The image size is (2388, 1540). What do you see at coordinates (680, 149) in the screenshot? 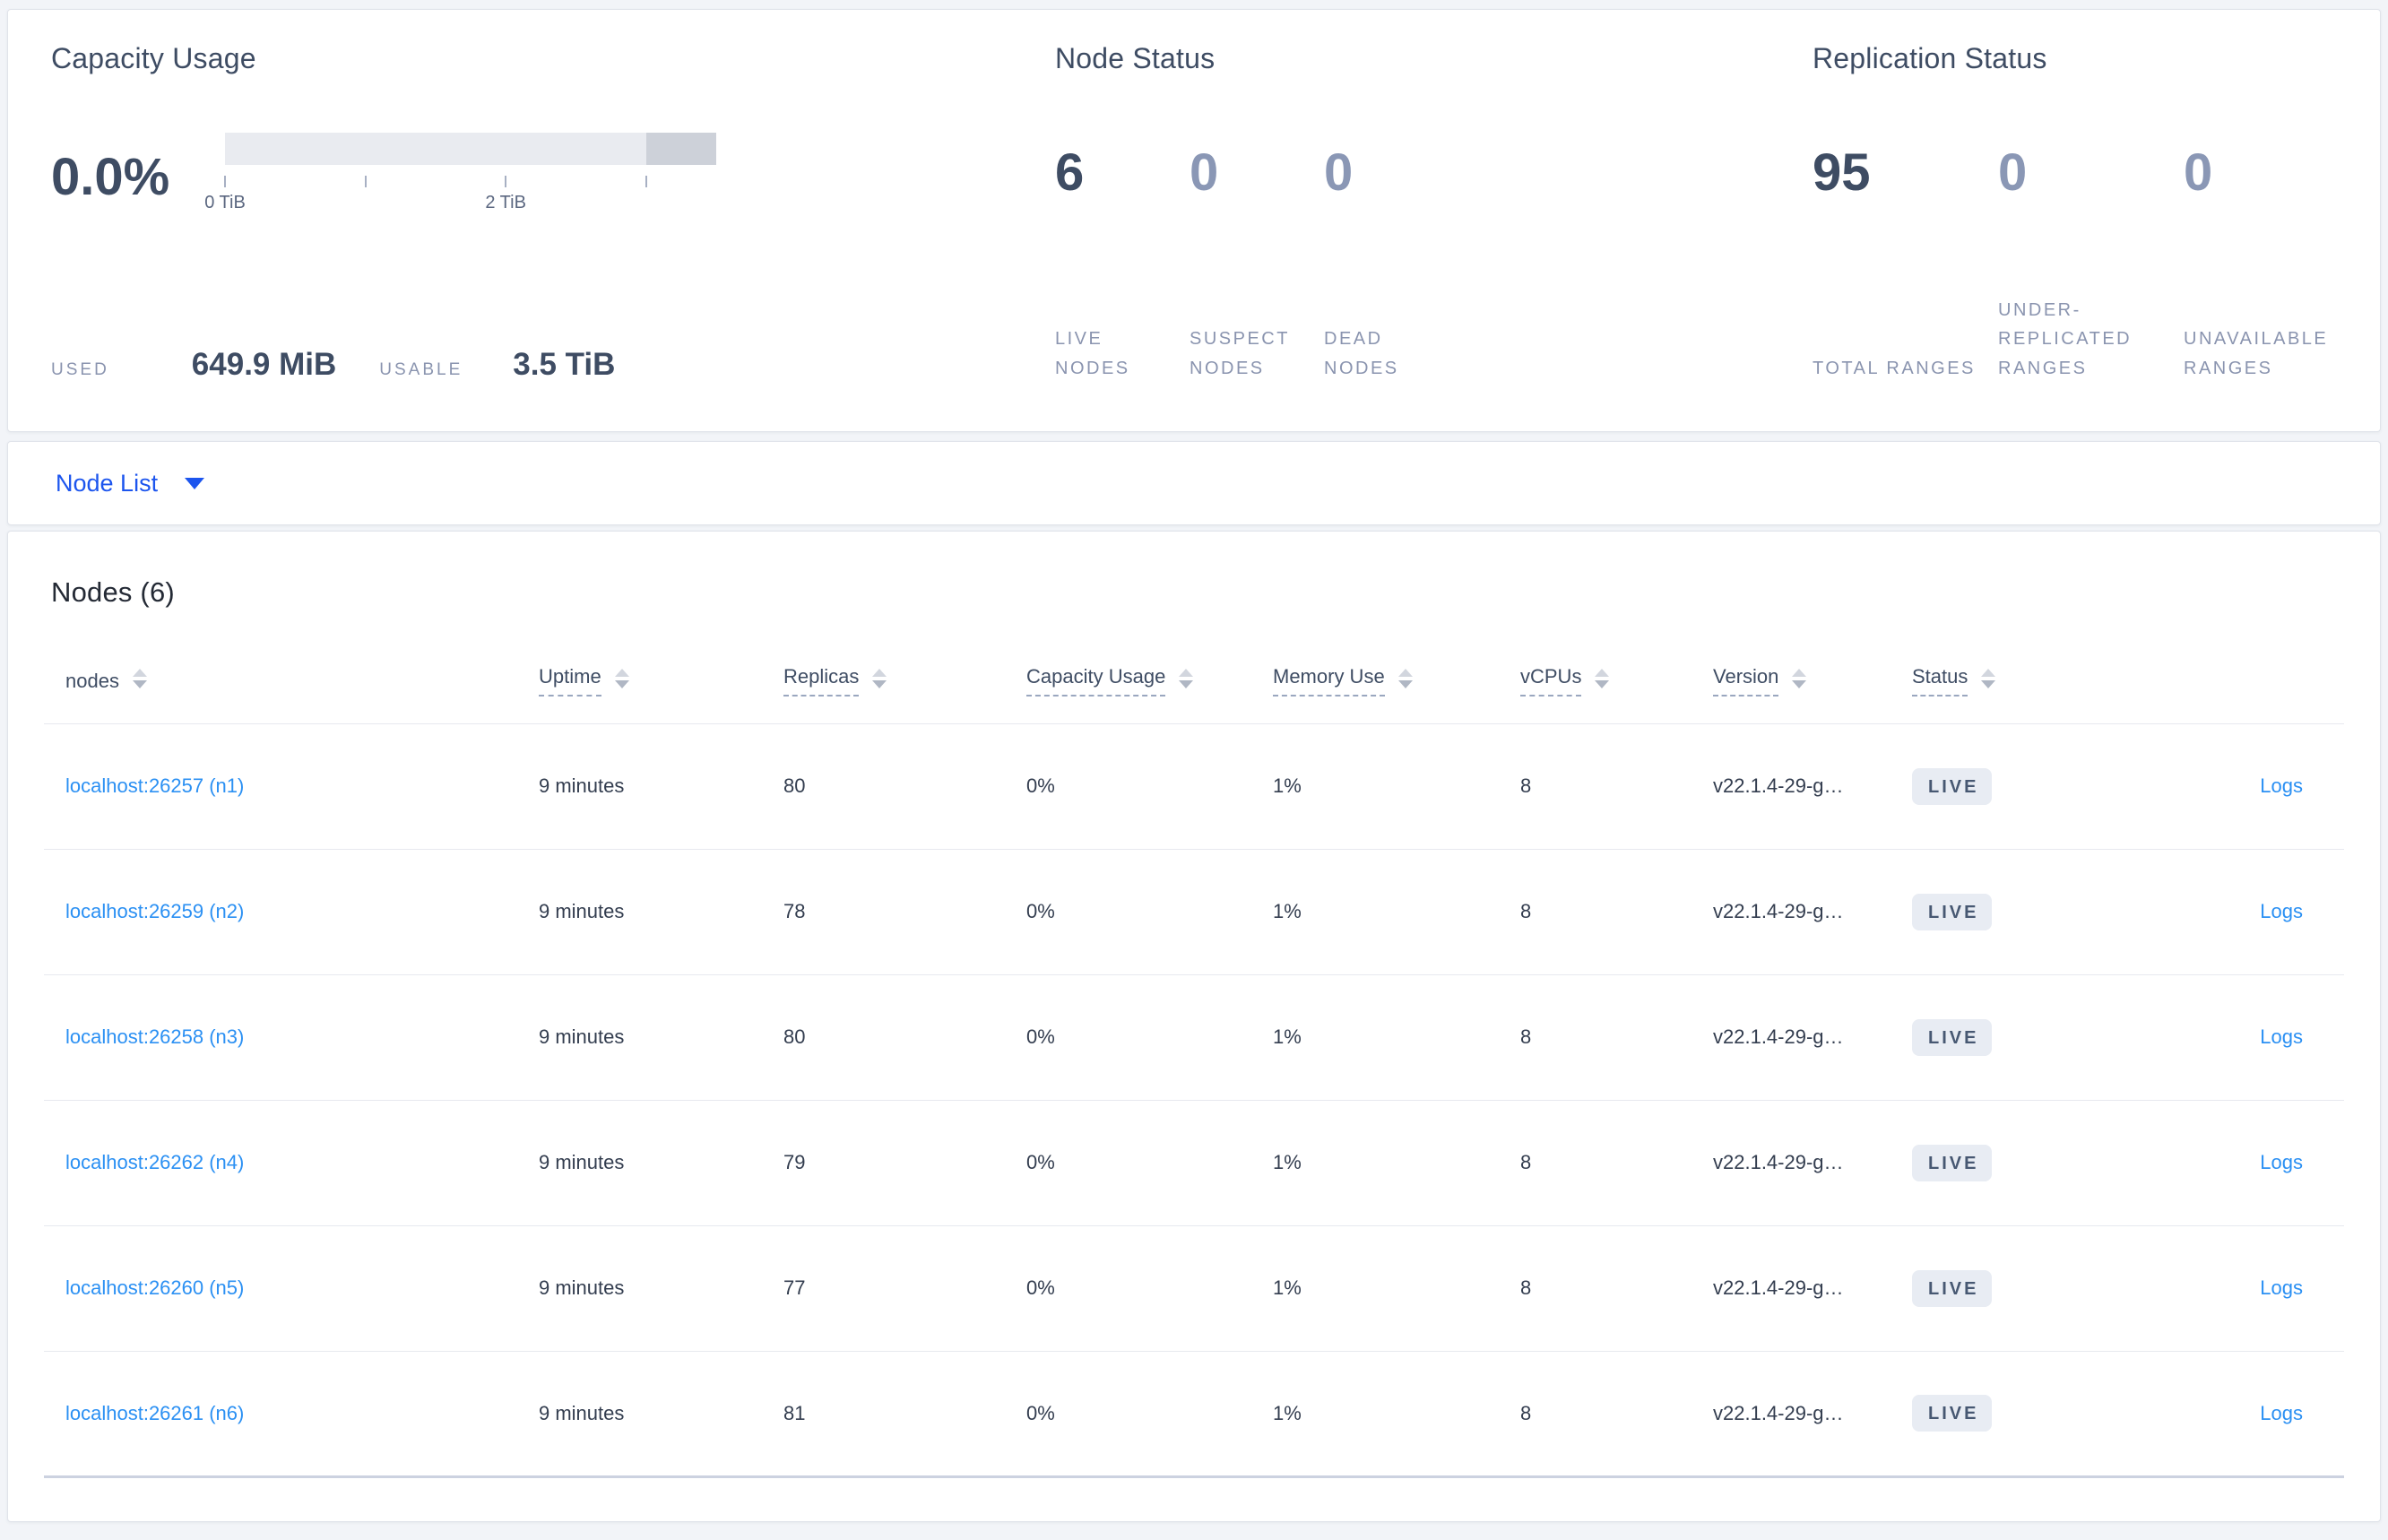
I see `capacity-bar-reserved-segment` at bounding box center [680, 149].